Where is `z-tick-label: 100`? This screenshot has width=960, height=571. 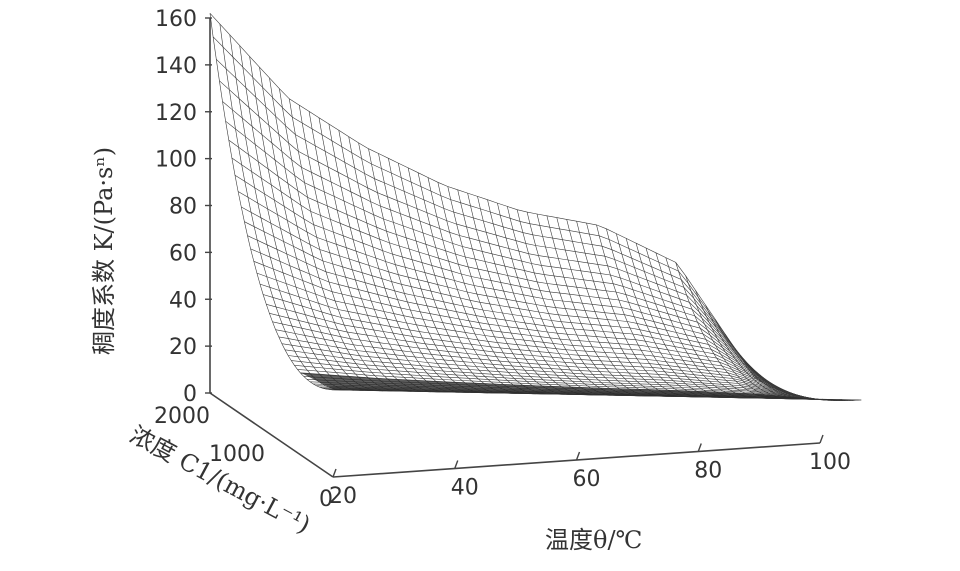 z-tick-label: 100 is located at coordinates (176, 160).